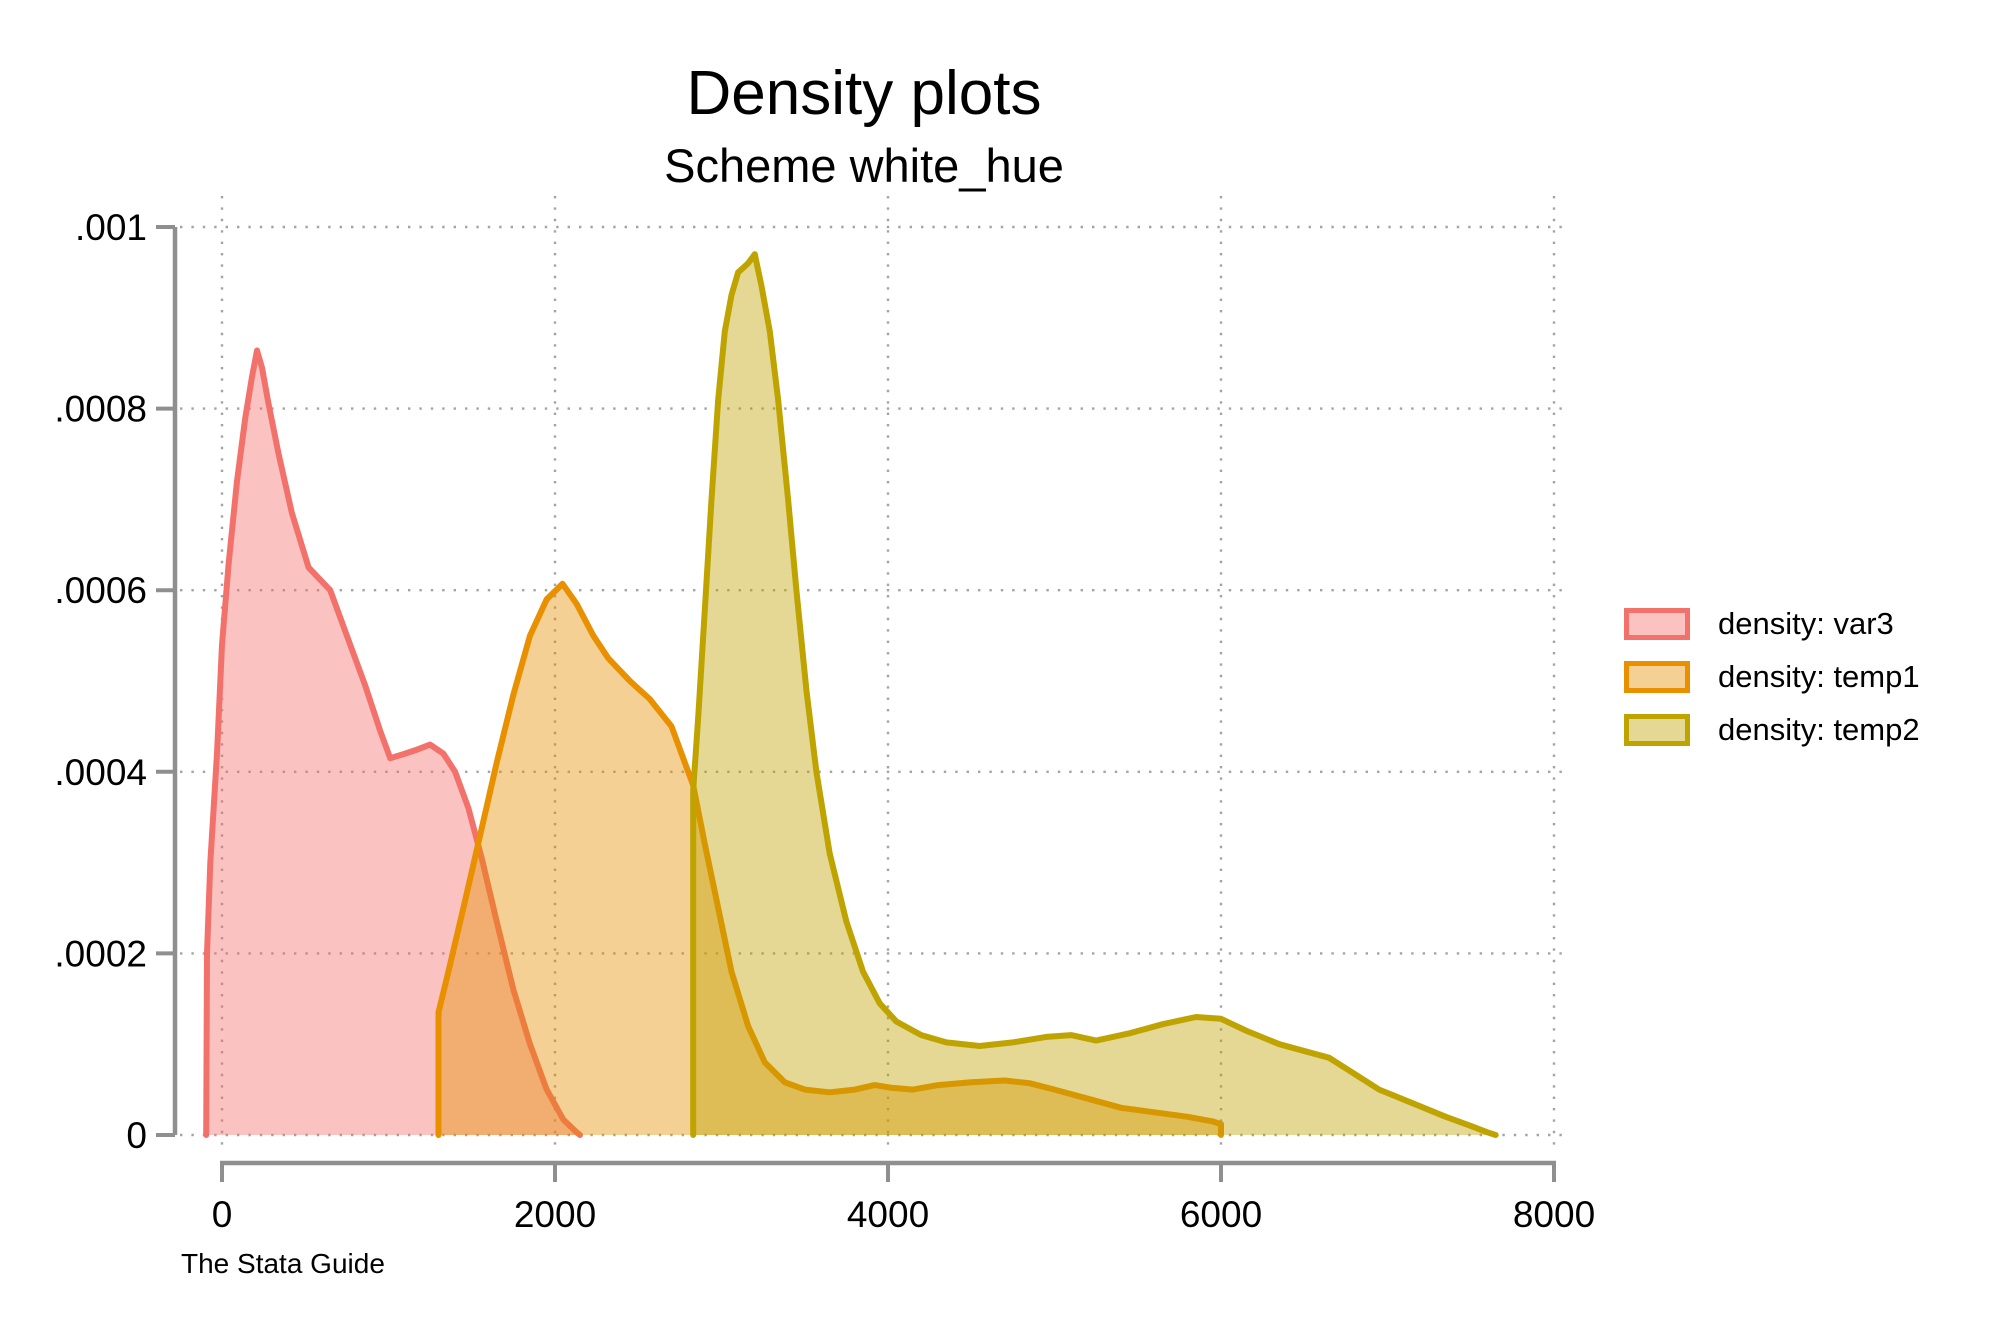 Image resolution: width=2000 pixels, height=1333 pixels. I want to click on x-tick-label: 4000, so click(888, 1214).